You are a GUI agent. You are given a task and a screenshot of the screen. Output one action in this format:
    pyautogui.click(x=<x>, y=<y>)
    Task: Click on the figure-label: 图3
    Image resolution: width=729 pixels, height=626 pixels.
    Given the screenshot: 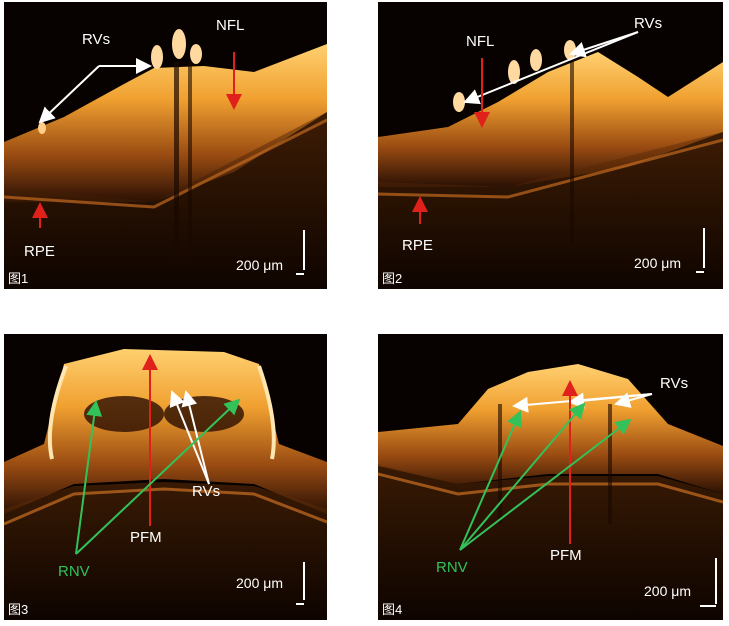 What is the action you would take?
    pyautogui.click(x=18, y=609)
    